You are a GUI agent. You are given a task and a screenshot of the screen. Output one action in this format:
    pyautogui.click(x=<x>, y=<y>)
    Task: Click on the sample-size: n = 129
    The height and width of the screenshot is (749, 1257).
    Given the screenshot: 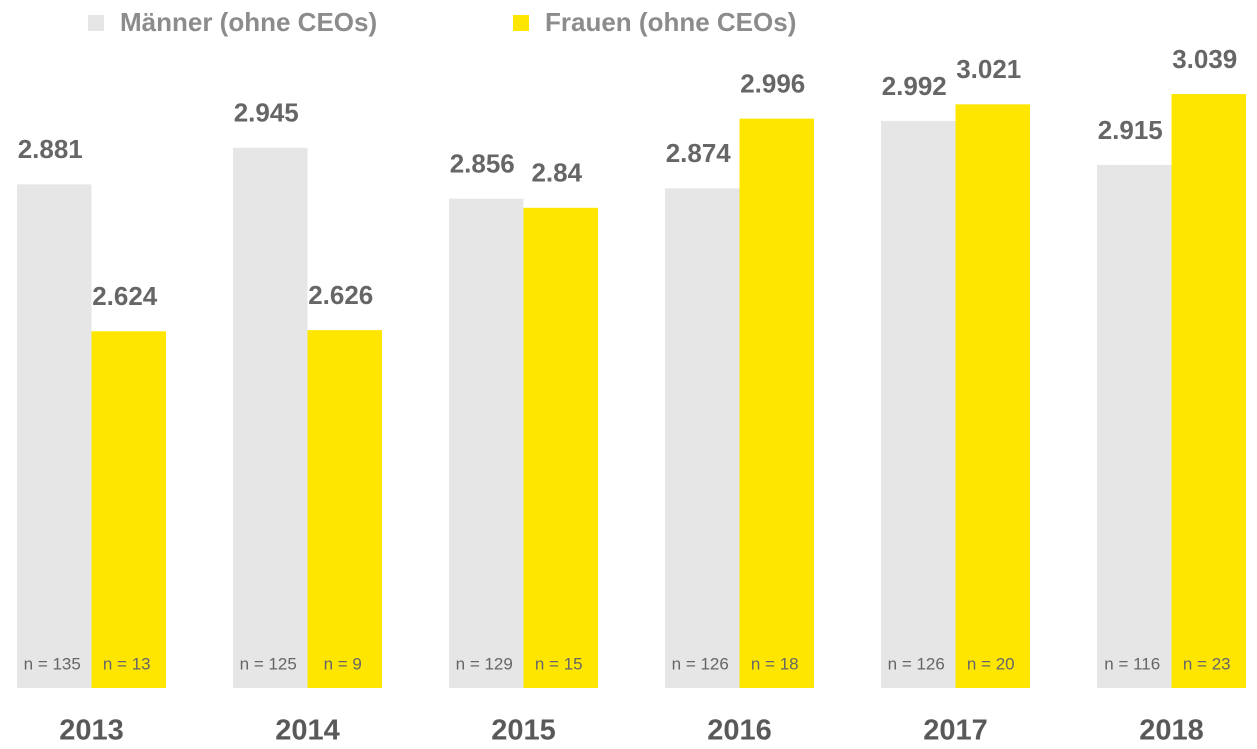 What is the action you would take?
    pyautogui.click(x=484, y=663)
    